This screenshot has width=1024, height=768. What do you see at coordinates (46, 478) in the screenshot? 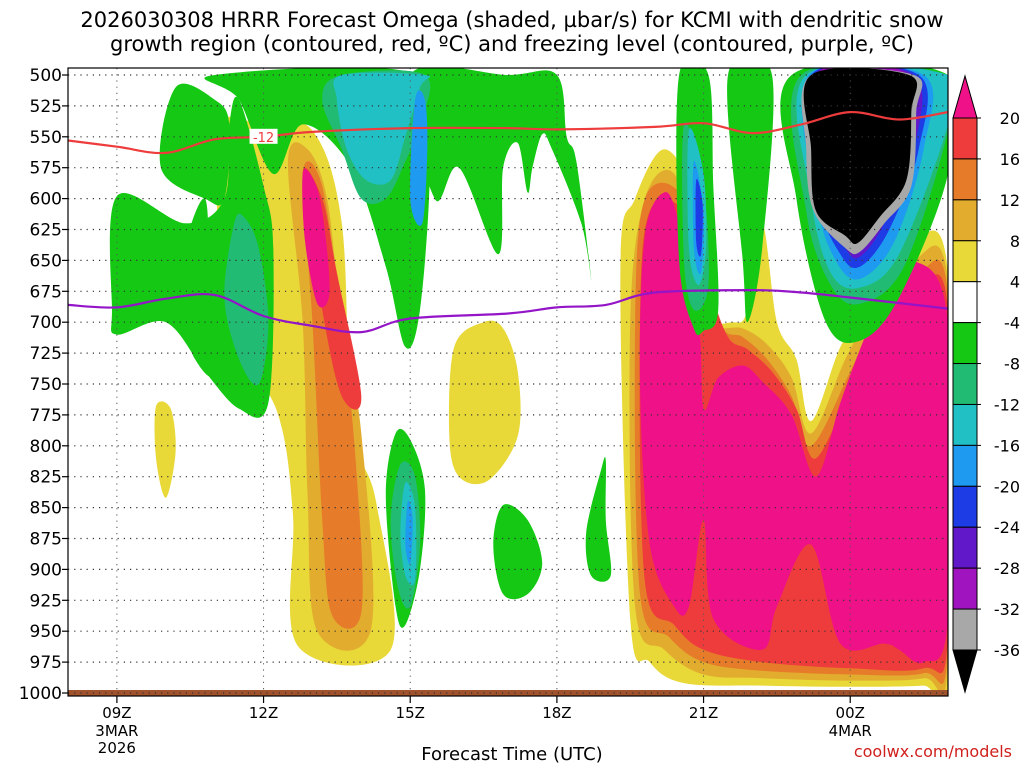
I see `y-tick-label-825: 825` at bounding box center [46, 478].